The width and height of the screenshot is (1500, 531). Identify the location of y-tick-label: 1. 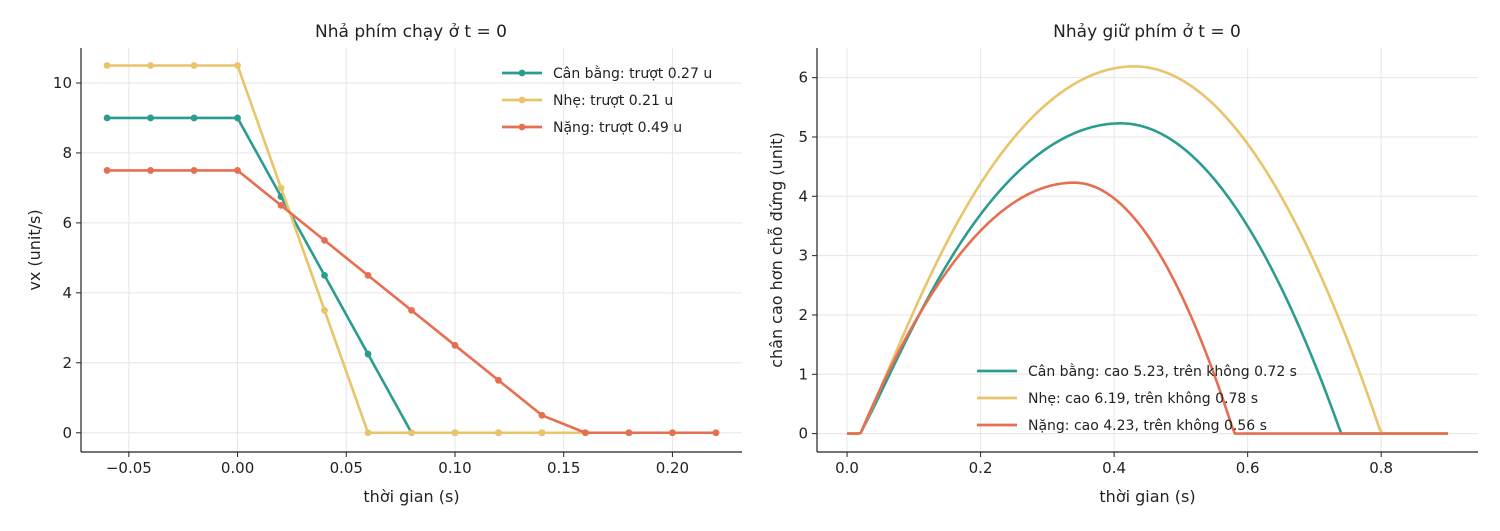
(803, 374).